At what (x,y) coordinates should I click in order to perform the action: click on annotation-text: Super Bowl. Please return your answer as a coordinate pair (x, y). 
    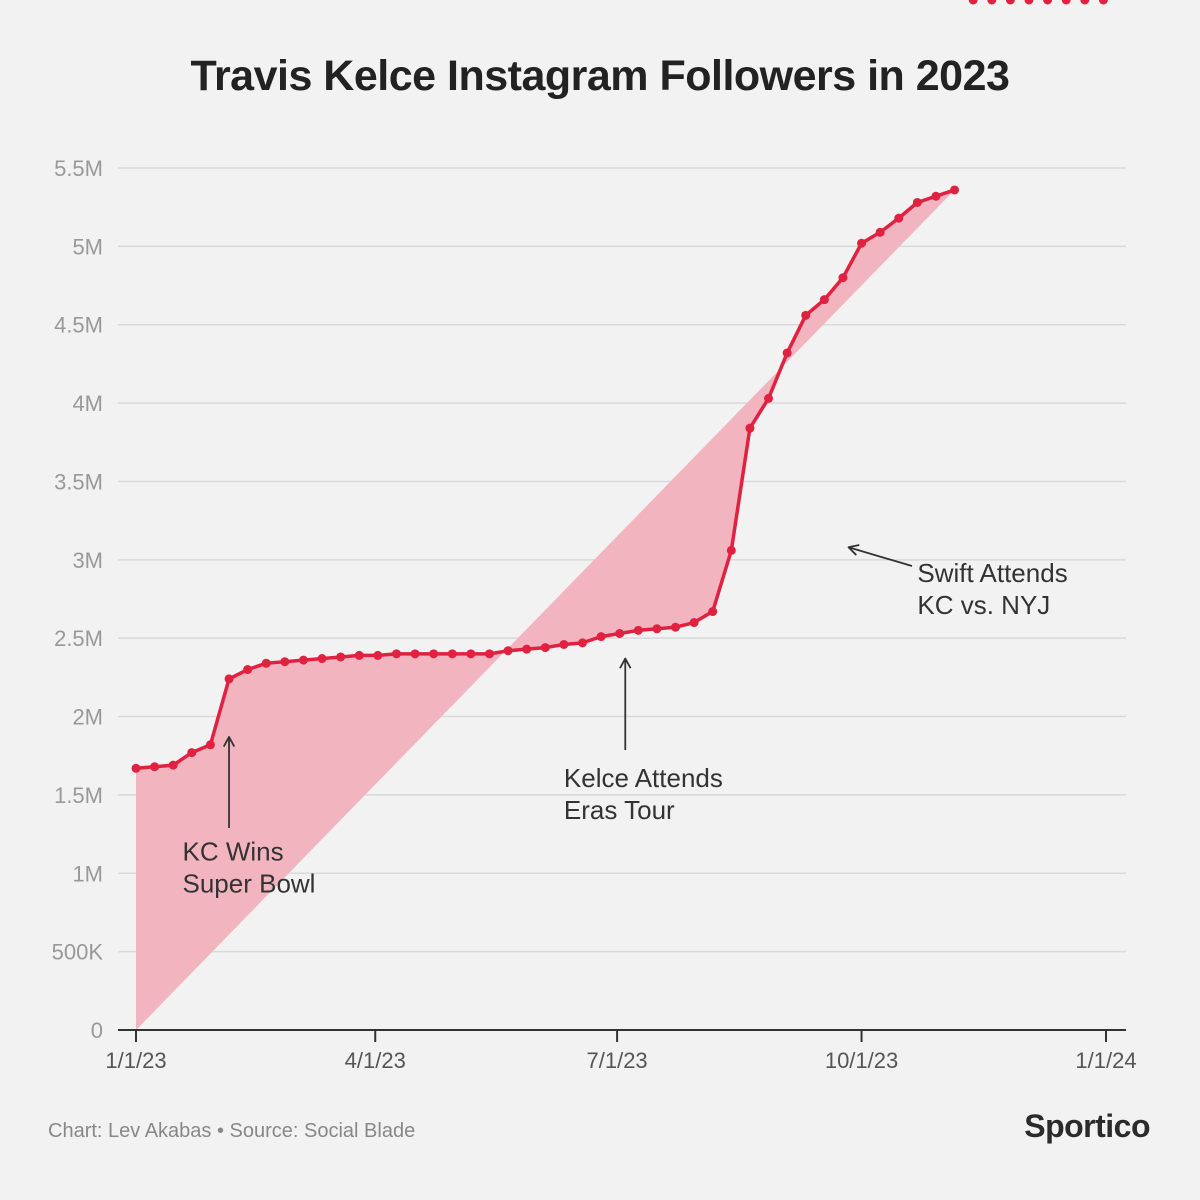
    Looking at the image, I should click on (249, 884).